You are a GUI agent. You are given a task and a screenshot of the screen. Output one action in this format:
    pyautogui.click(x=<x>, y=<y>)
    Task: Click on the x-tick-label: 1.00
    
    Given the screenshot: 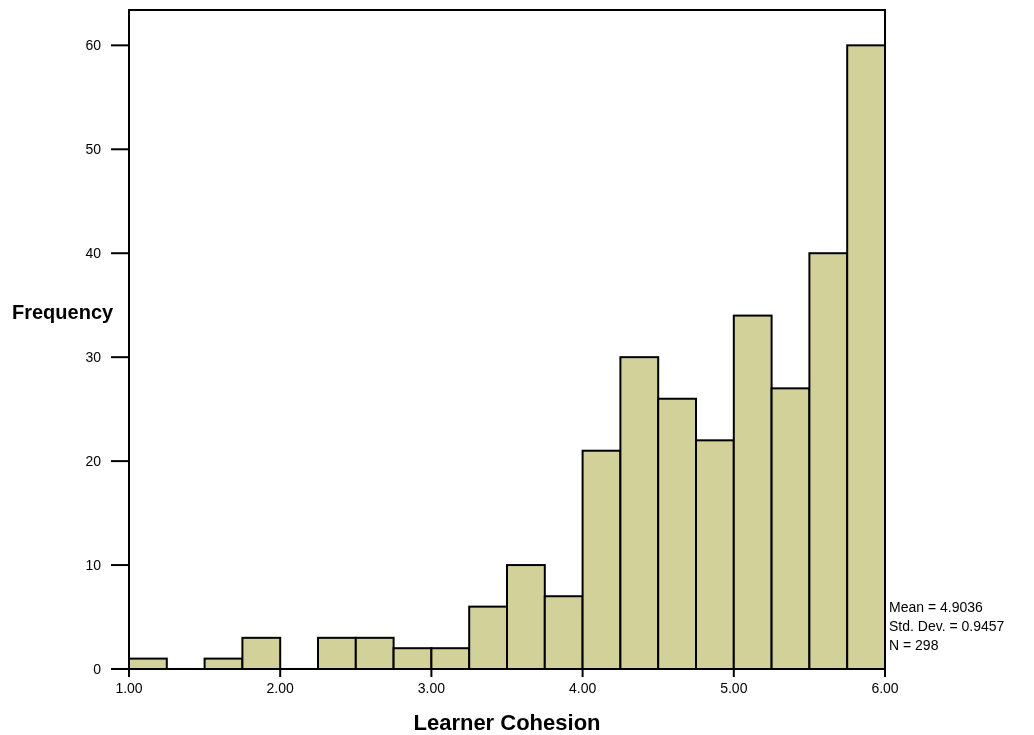 What is the action you would take?
    pyautogui.click(x=129, y=688)
    